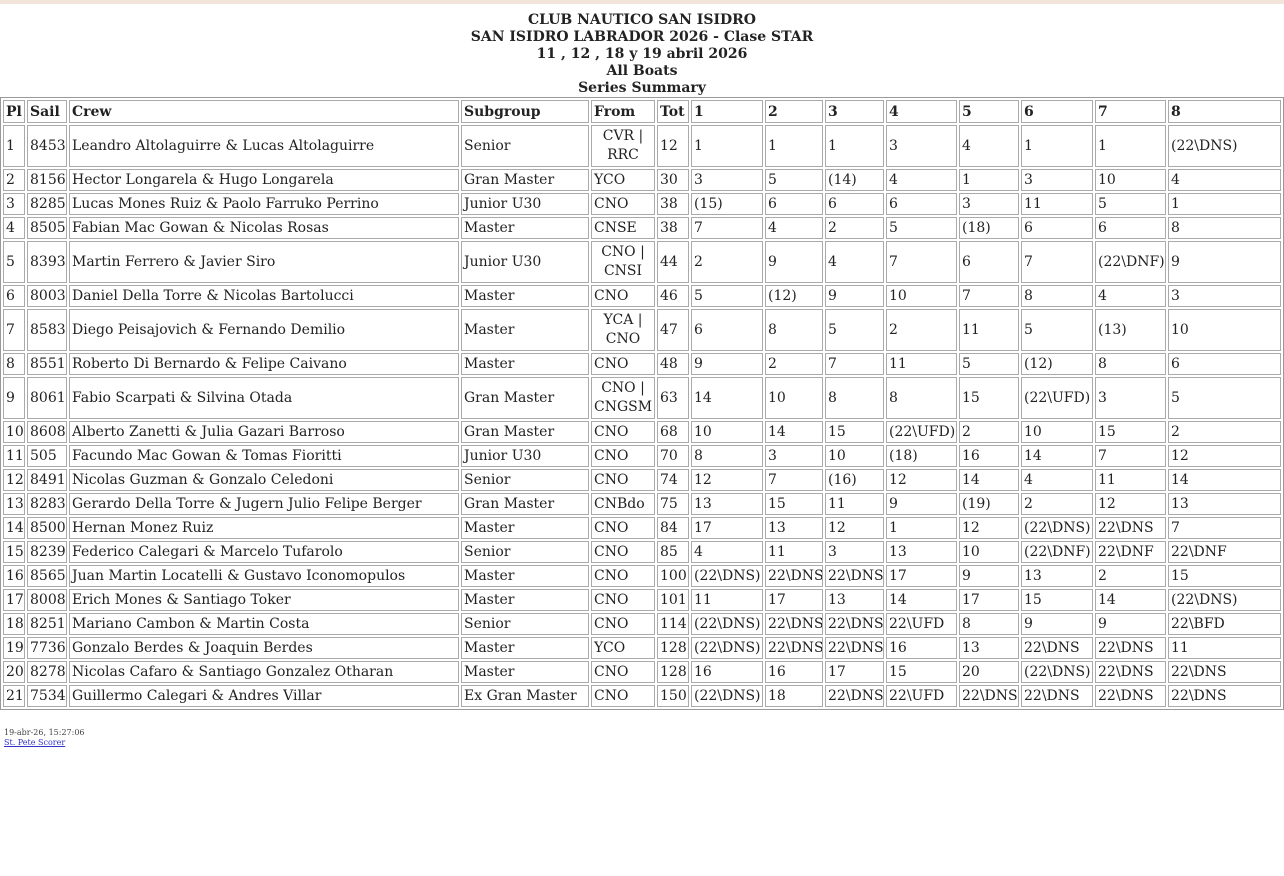  Describe the element at coordinates (264, 456) in the screenshot. I see `cell-crew: Facundo Mac Gowan & Tomas Fioritti` at that location.